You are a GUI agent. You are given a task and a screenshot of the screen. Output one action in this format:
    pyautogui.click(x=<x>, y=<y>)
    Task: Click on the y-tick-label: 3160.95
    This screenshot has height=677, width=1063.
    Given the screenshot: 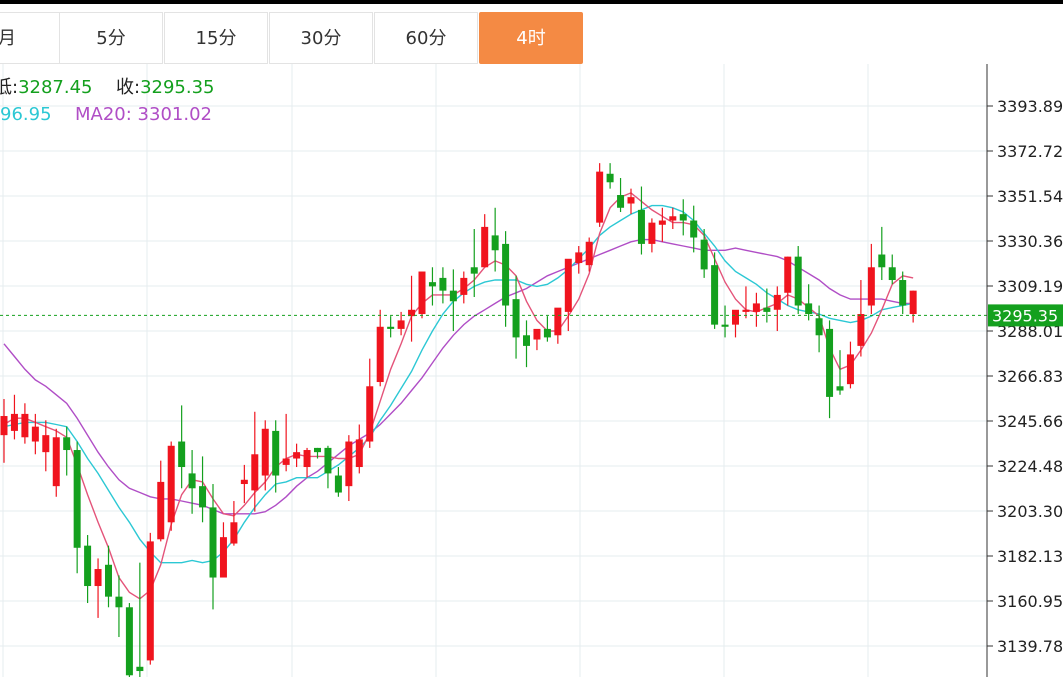 What is the action you would take?
    pyautogui.click(x=1030, y=601)
    